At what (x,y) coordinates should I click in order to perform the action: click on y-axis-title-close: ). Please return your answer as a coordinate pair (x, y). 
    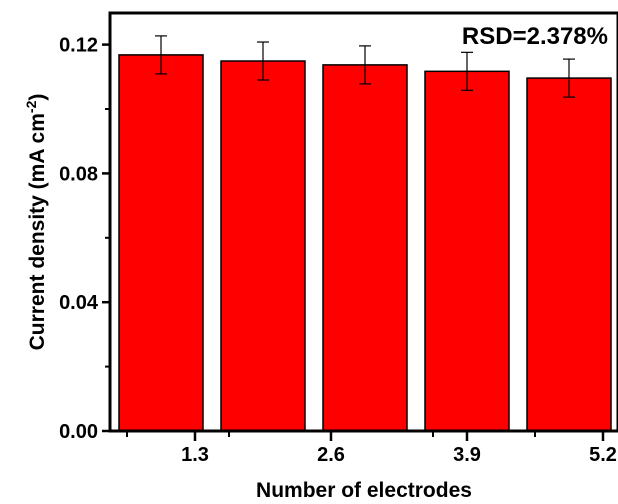
    Looking at the image, I should click on (37, 97).